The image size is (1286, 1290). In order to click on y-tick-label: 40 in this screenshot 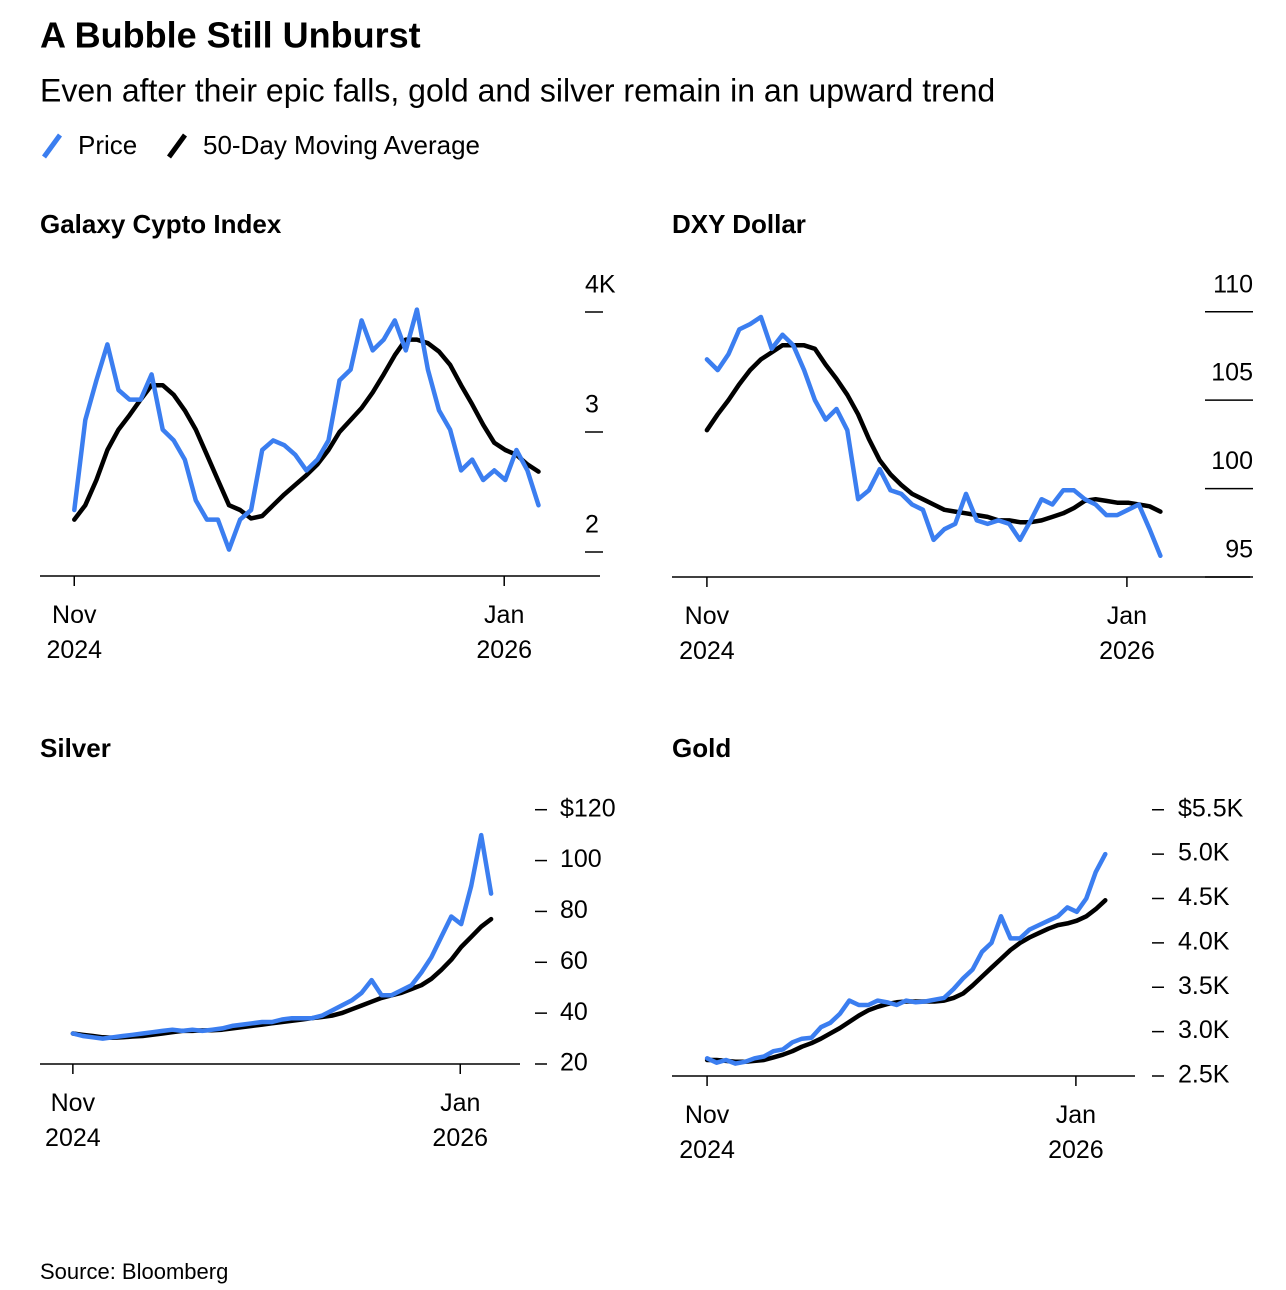, I will do `click(574, 1012)`.